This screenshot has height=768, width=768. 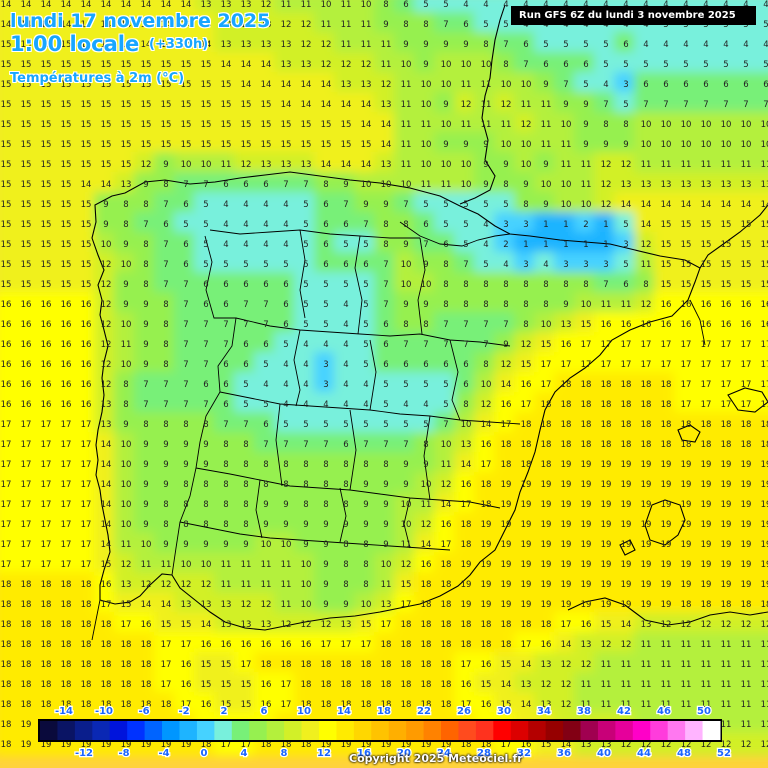 What do you see at coordinates (705, 85) in the screenshot?
I see `grid-value: 6` at bounding box center [705, 85].